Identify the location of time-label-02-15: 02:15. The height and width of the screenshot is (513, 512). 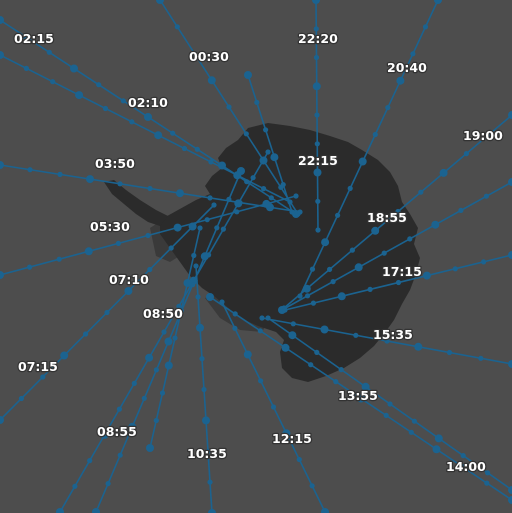
(34, 38).